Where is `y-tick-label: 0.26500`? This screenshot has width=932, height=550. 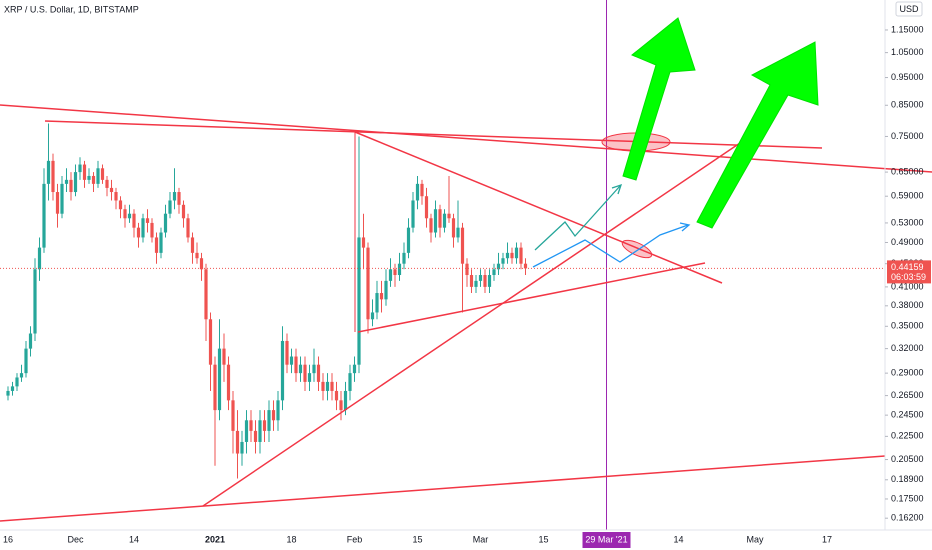
y-tick-label: 0.26500 is located at coordinates (907, 395).